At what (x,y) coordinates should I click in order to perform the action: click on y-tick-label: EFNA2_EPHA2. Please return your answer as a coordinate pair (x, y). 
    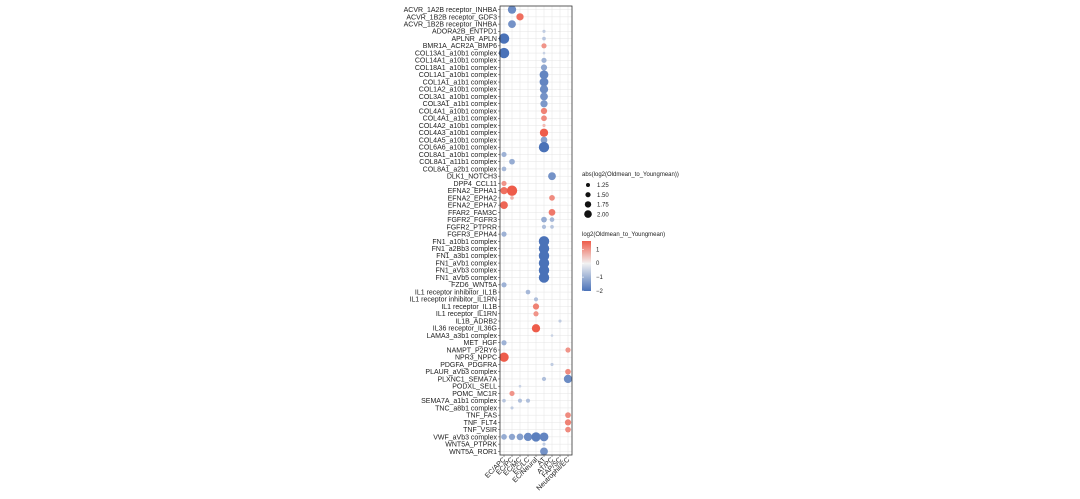
    Looking at the image, I should click on (473, 198).